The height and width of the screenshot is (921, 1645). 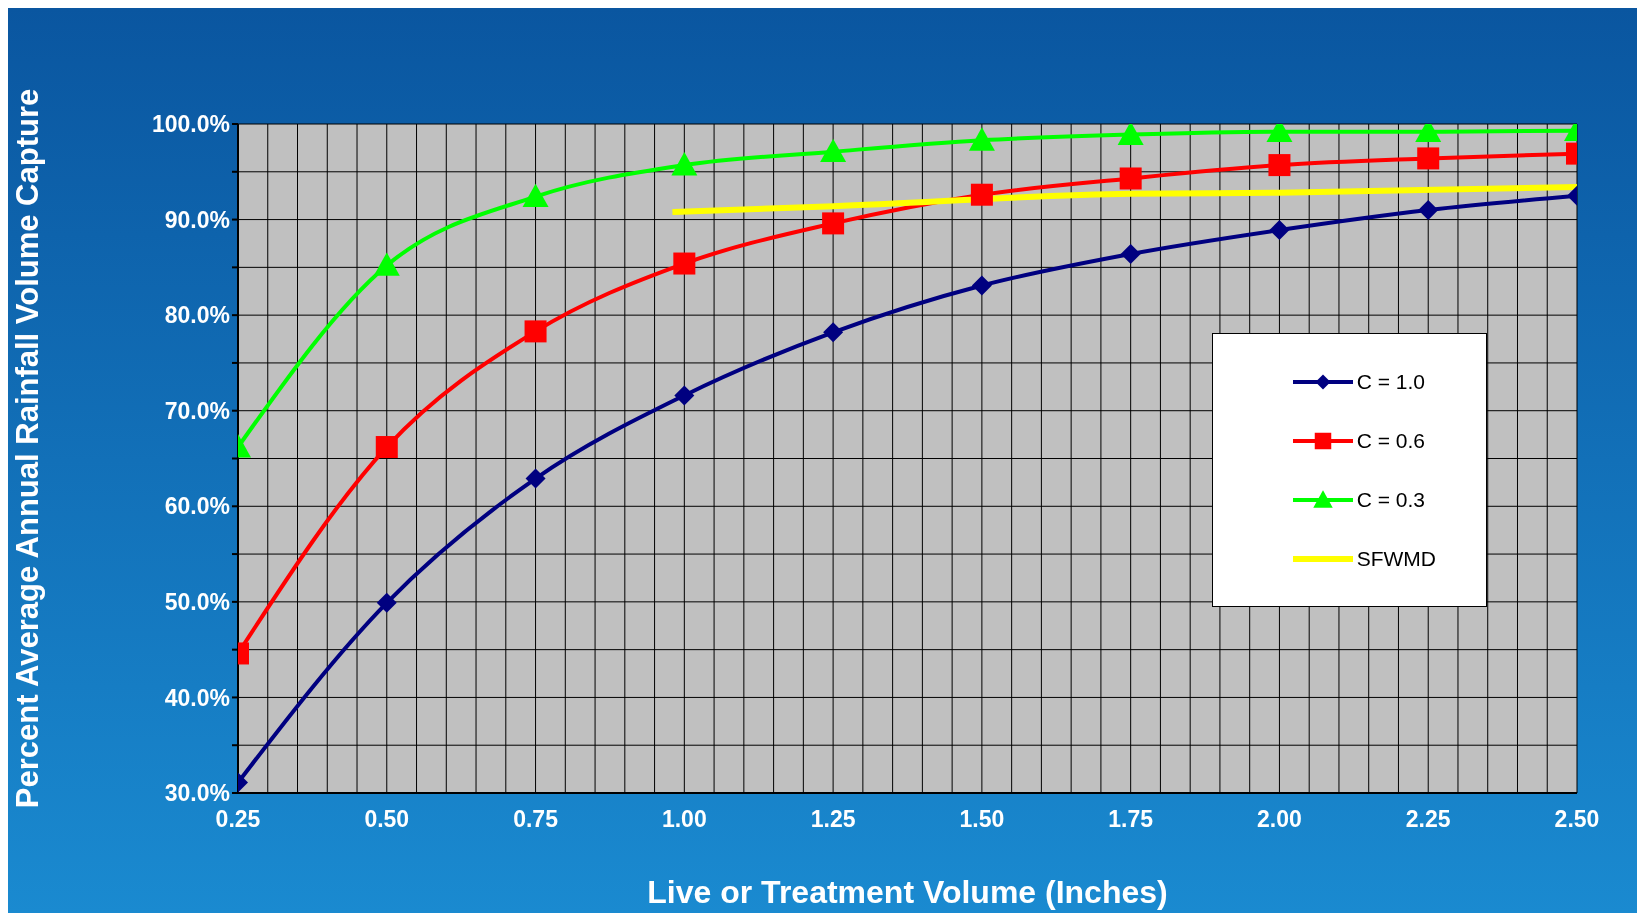 I want to click on y-tick-label: 30.0%, so click(x=197, y=793).